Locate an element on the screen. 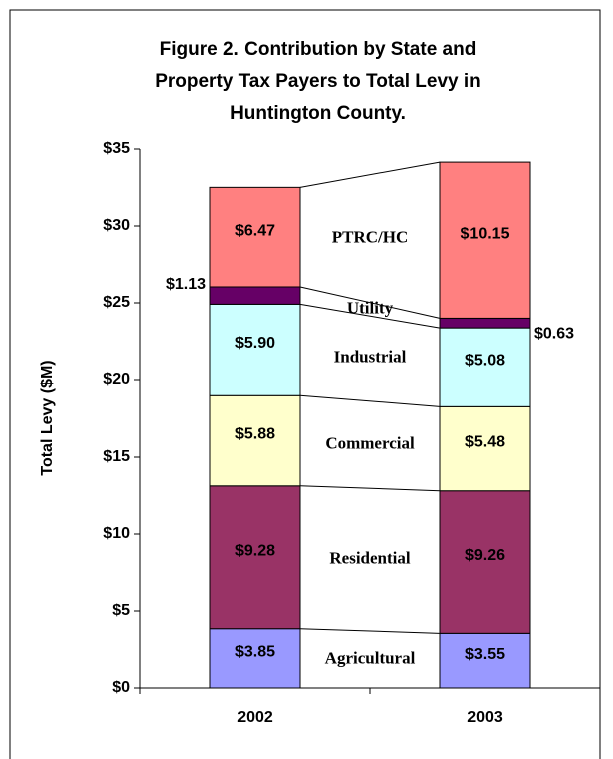 The height and width of the screenshot is (759, 613). value-label: $5.08 is located at coordinates (485, 360).